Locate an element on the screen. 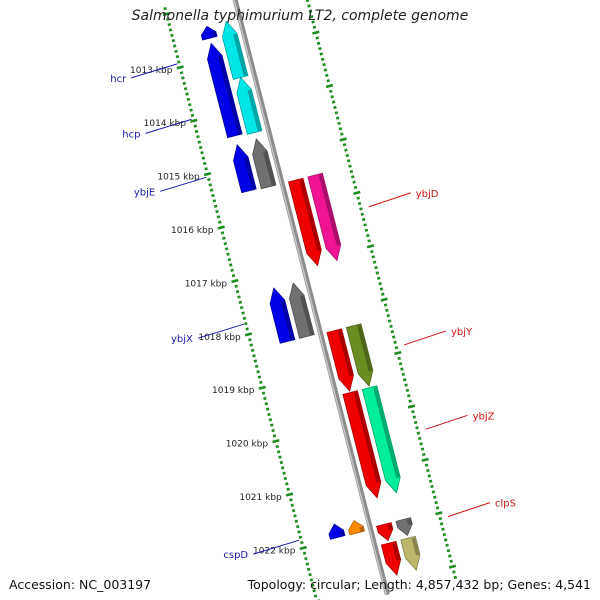 The image size is (600, 600). gene-ybjZ-green is located at coordinates (381, 439).